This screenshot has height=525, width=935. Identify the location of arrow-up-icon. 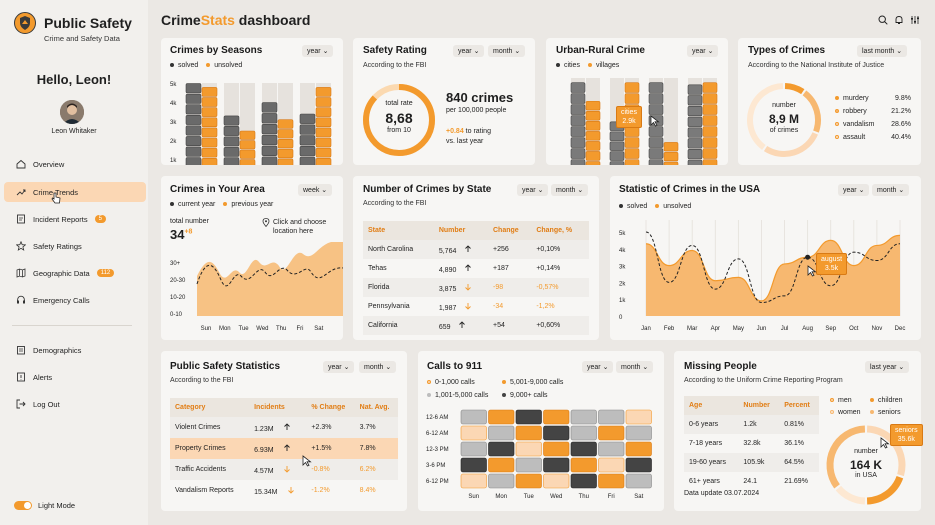
(468, 267).